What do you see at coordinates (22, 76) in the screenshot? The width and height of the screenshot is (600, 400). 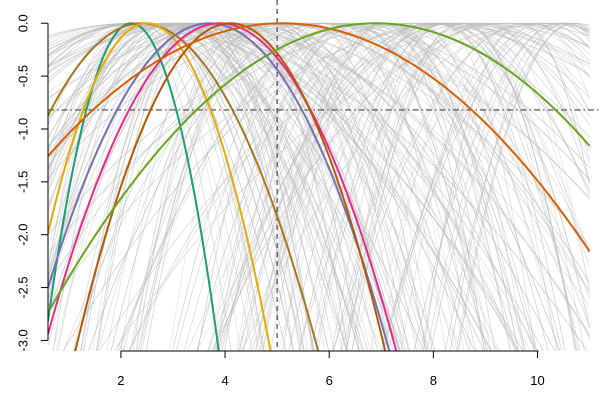 I see `y-tick-label: -0.5` at bounding box center [22, 76].